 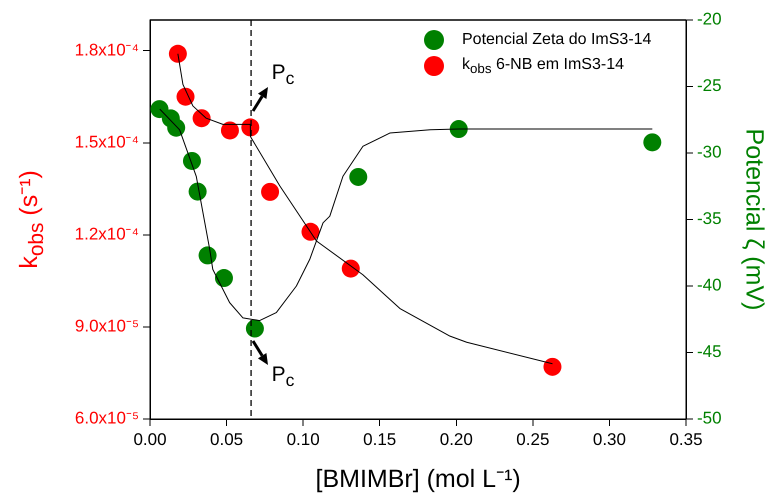 I want to click on x-tick-label: 0.35, so click(x=686, y=439).